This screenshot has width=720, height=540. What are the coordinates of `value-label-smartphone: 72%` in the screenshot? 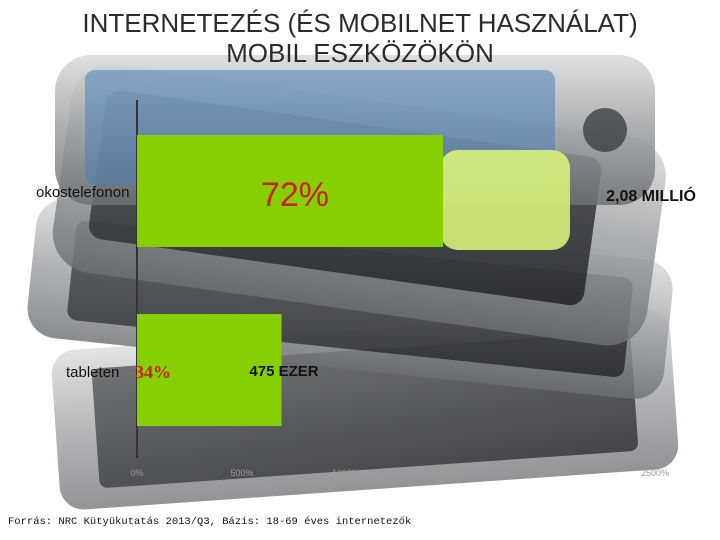 It's located at (295, 195).